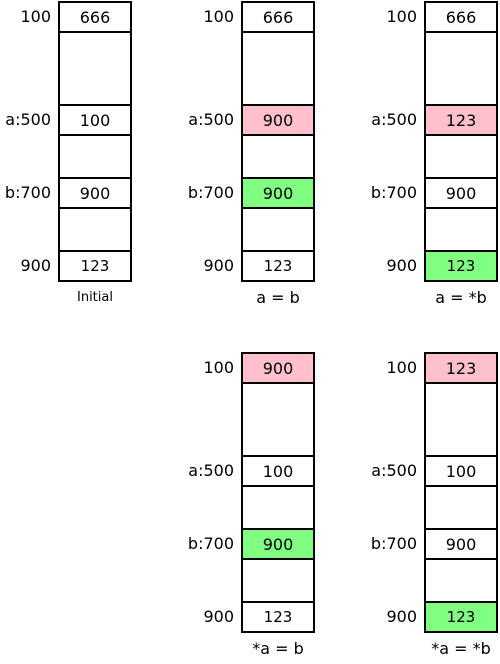 The height and width of the screenshot is (664, 500). Describe the element at coordinates (278, 297) in the screenshot. I see `operation-caption: a = b` at that location.